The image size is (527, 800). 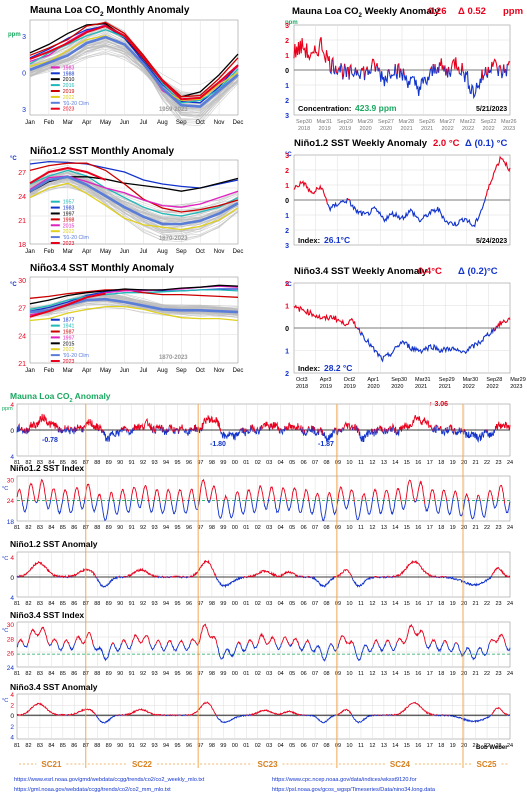 I want to click on year-tick: 12, so click(x=372, y=604).